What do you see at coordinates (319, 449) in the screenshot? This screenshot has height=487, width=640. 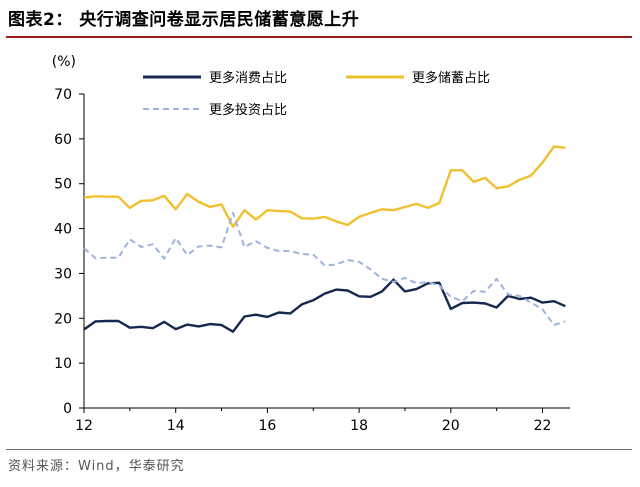 I see `source-divider` at bounding box center [319, 449].